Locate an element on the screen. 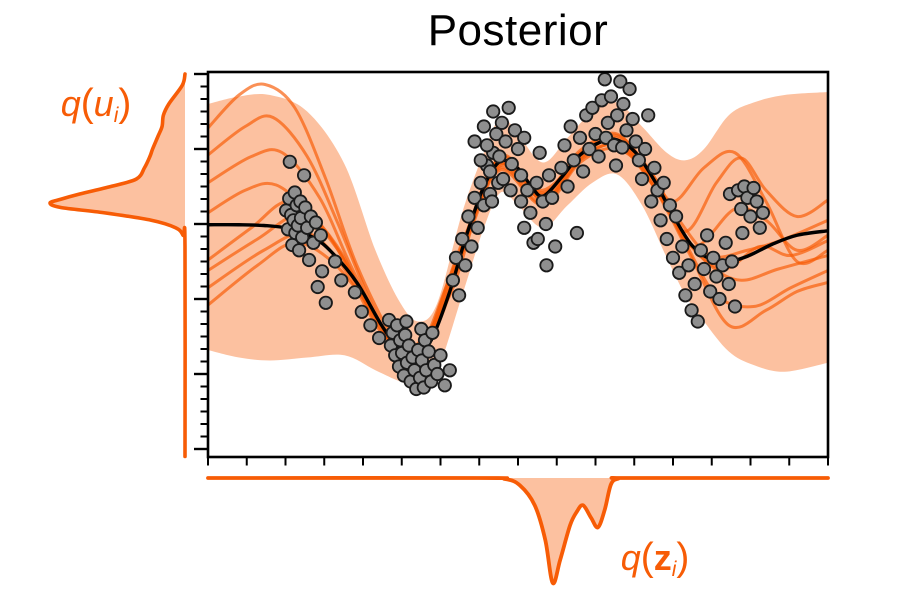 The width and height of the screenshot is (900, 600). left-density-curve is located at coordinates (117, 265).